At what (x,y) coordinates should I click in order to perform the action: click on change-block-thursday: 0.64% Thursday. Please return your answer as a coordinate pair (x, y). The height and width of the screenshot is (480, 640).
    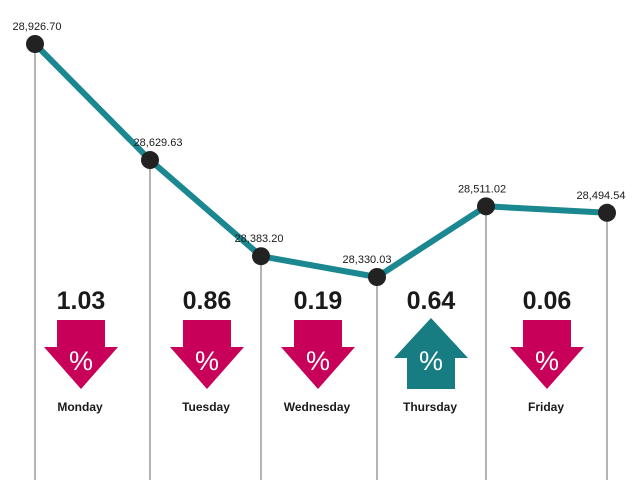
    Looking at the image, I should click on (431, 350).